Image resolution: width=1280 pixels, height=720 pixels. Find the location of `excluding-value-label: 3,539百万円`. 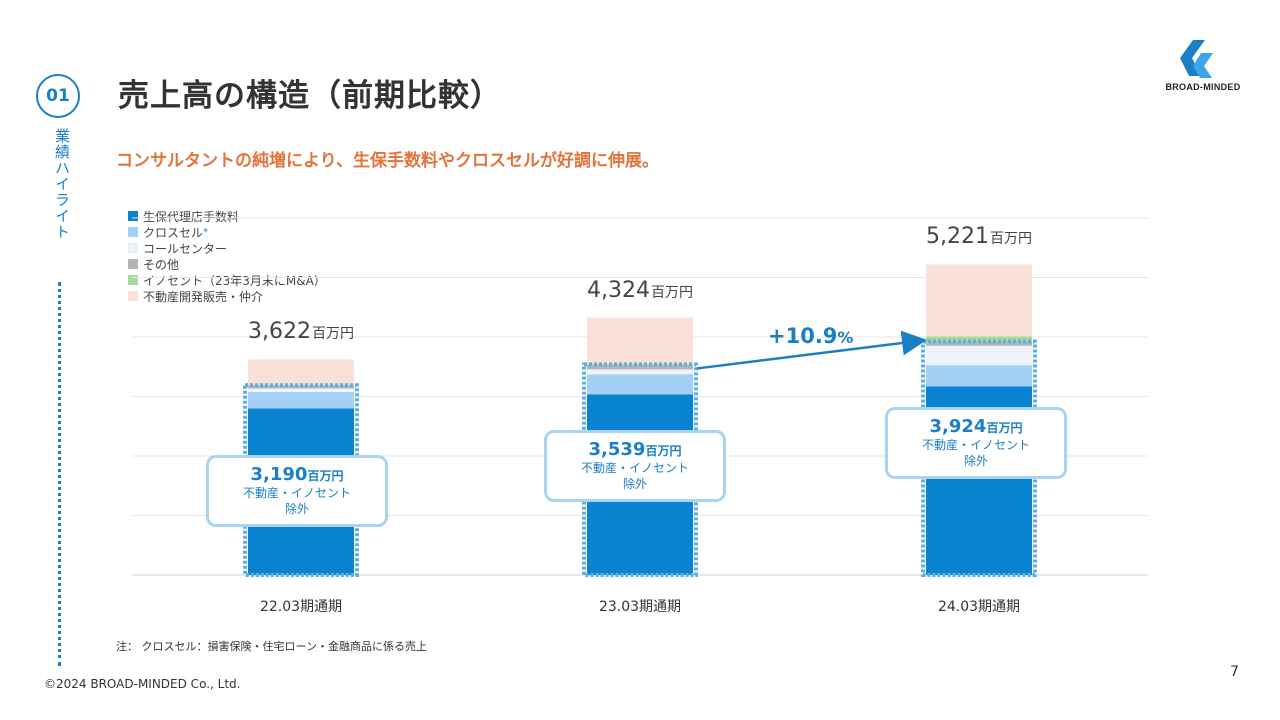

excluding-value-label: 3,539百万円 is located at coordinates (635, 449).